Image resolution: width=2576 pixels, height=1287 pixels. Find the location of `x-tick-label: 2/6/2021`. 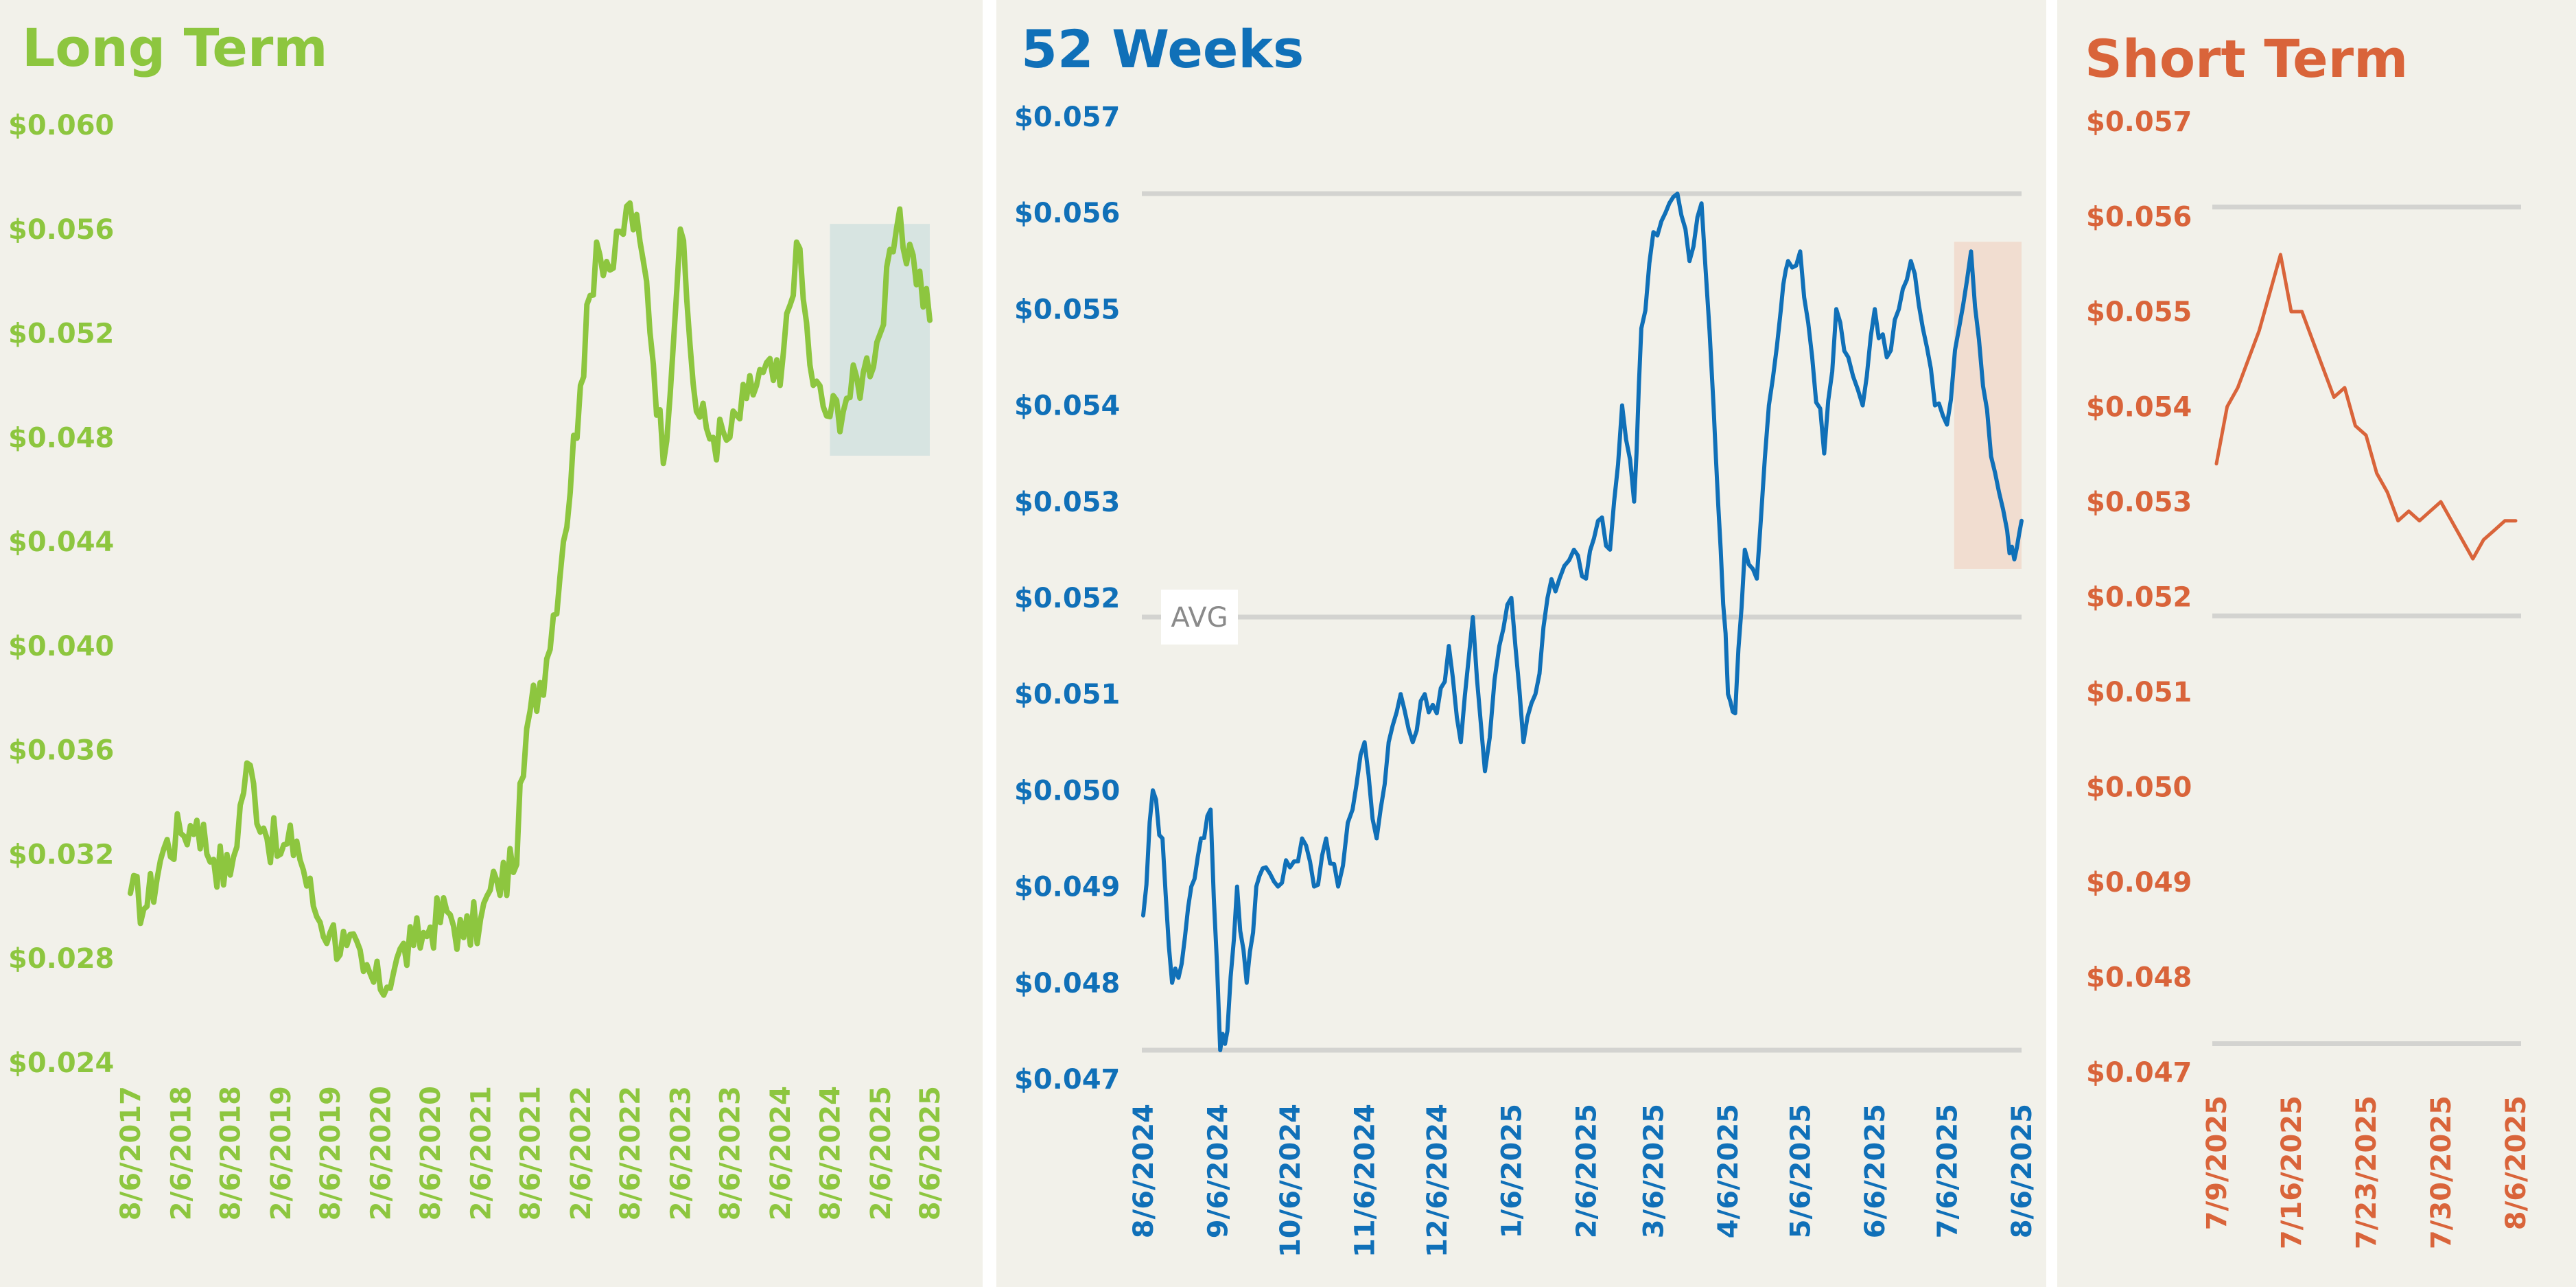

x-tick-label: 2/6/2021 is located at coordinates (481, 1153).